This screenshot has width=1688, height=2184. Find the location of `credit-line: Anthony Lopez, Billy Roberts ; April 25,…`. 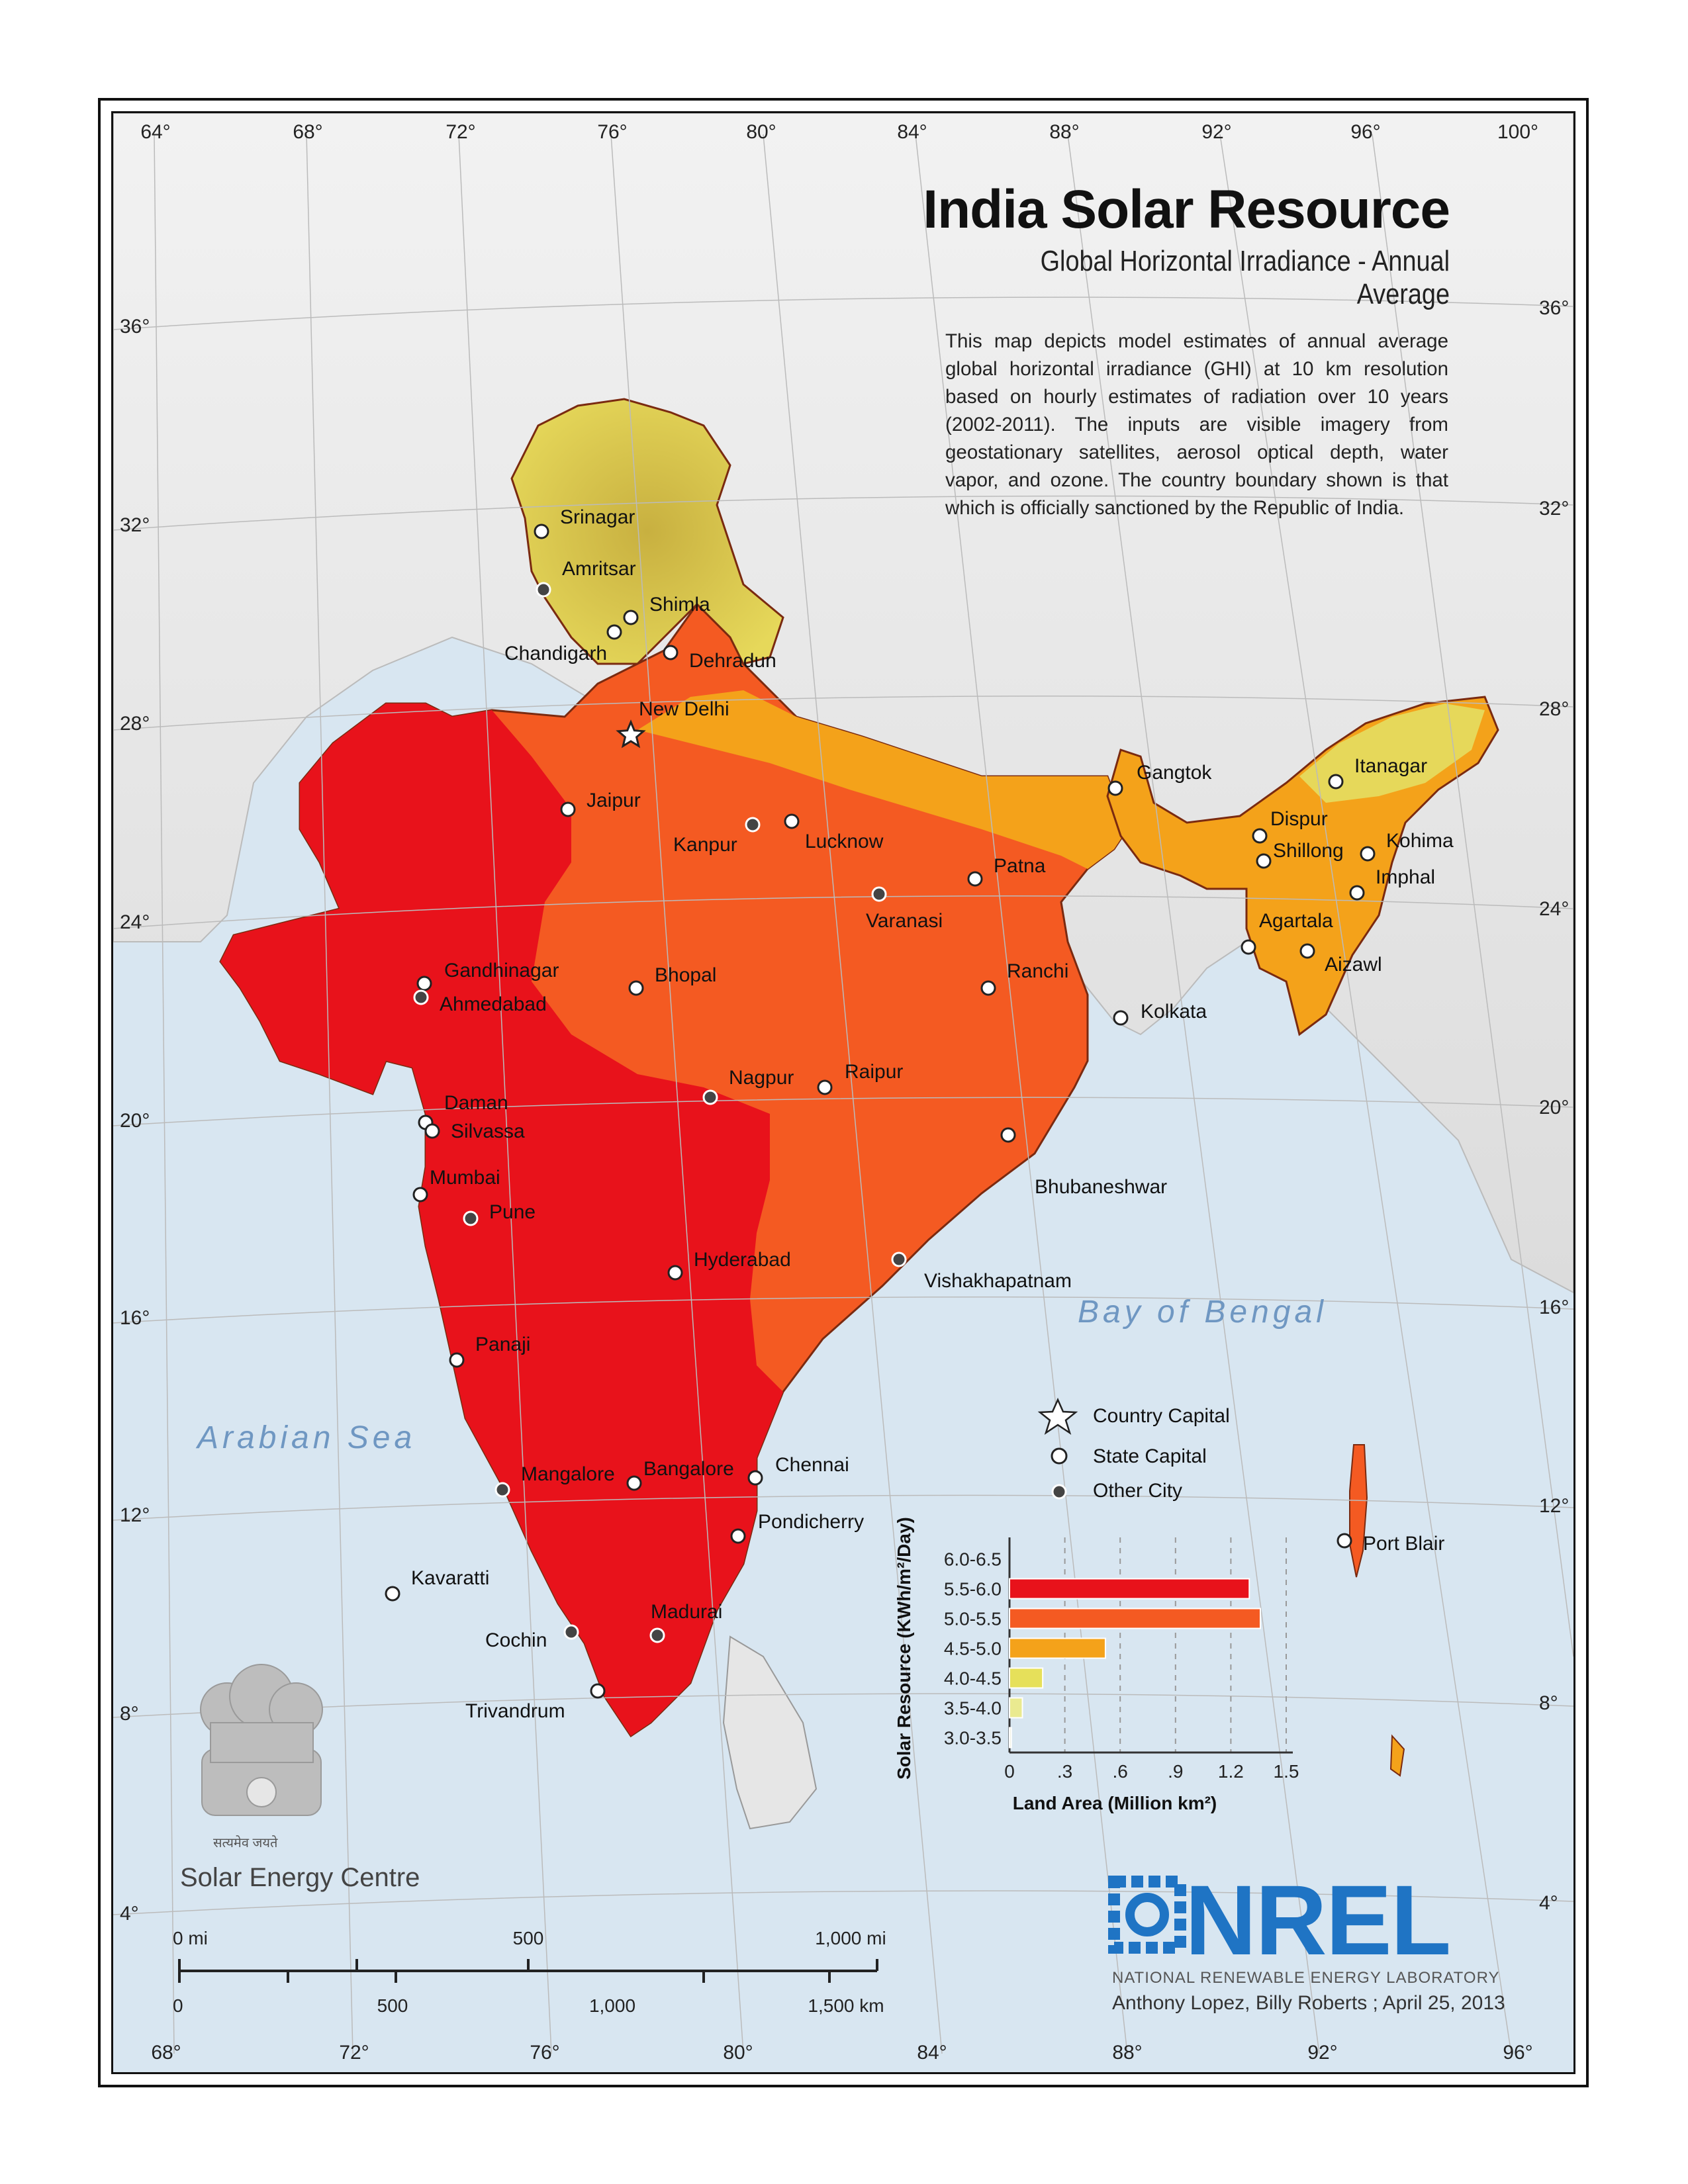

credit-line: Anthony Lopez, Billy Roberts ; April 25,… is located at coordinates (1308, 2003).